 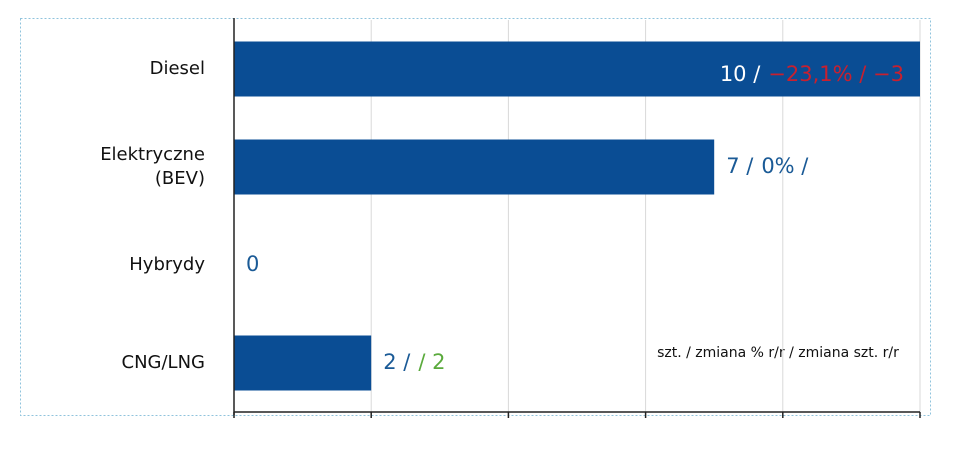 I want to click on value-label: 0, so click(x=252, y=264).